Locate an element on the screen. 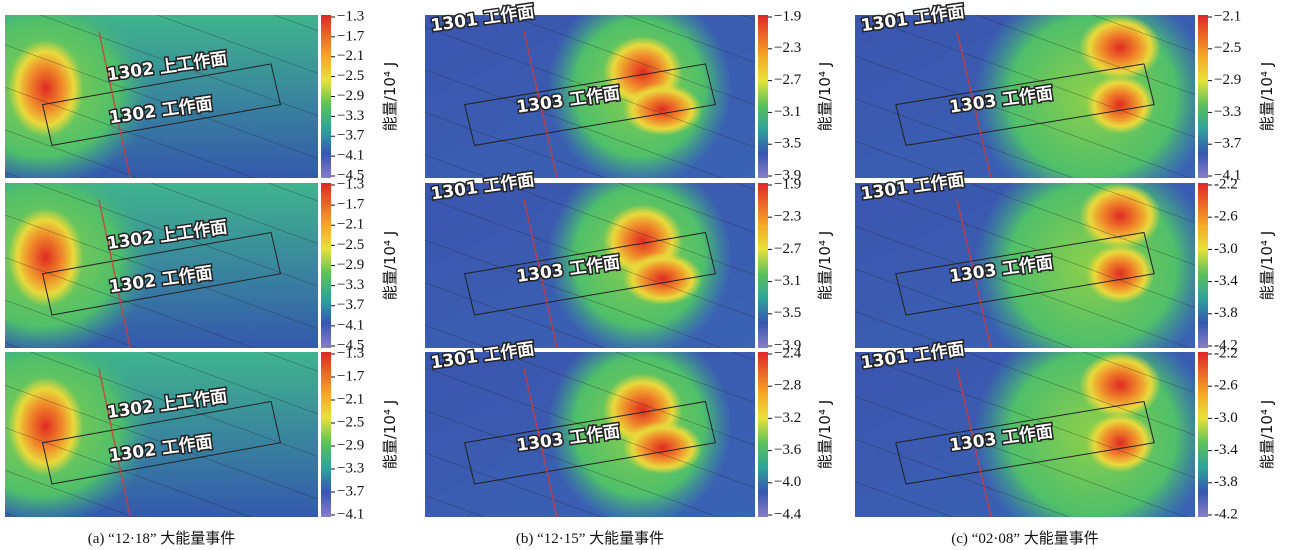  colorbar-tick-label: −4.1 is located at coordinates (350, 325).